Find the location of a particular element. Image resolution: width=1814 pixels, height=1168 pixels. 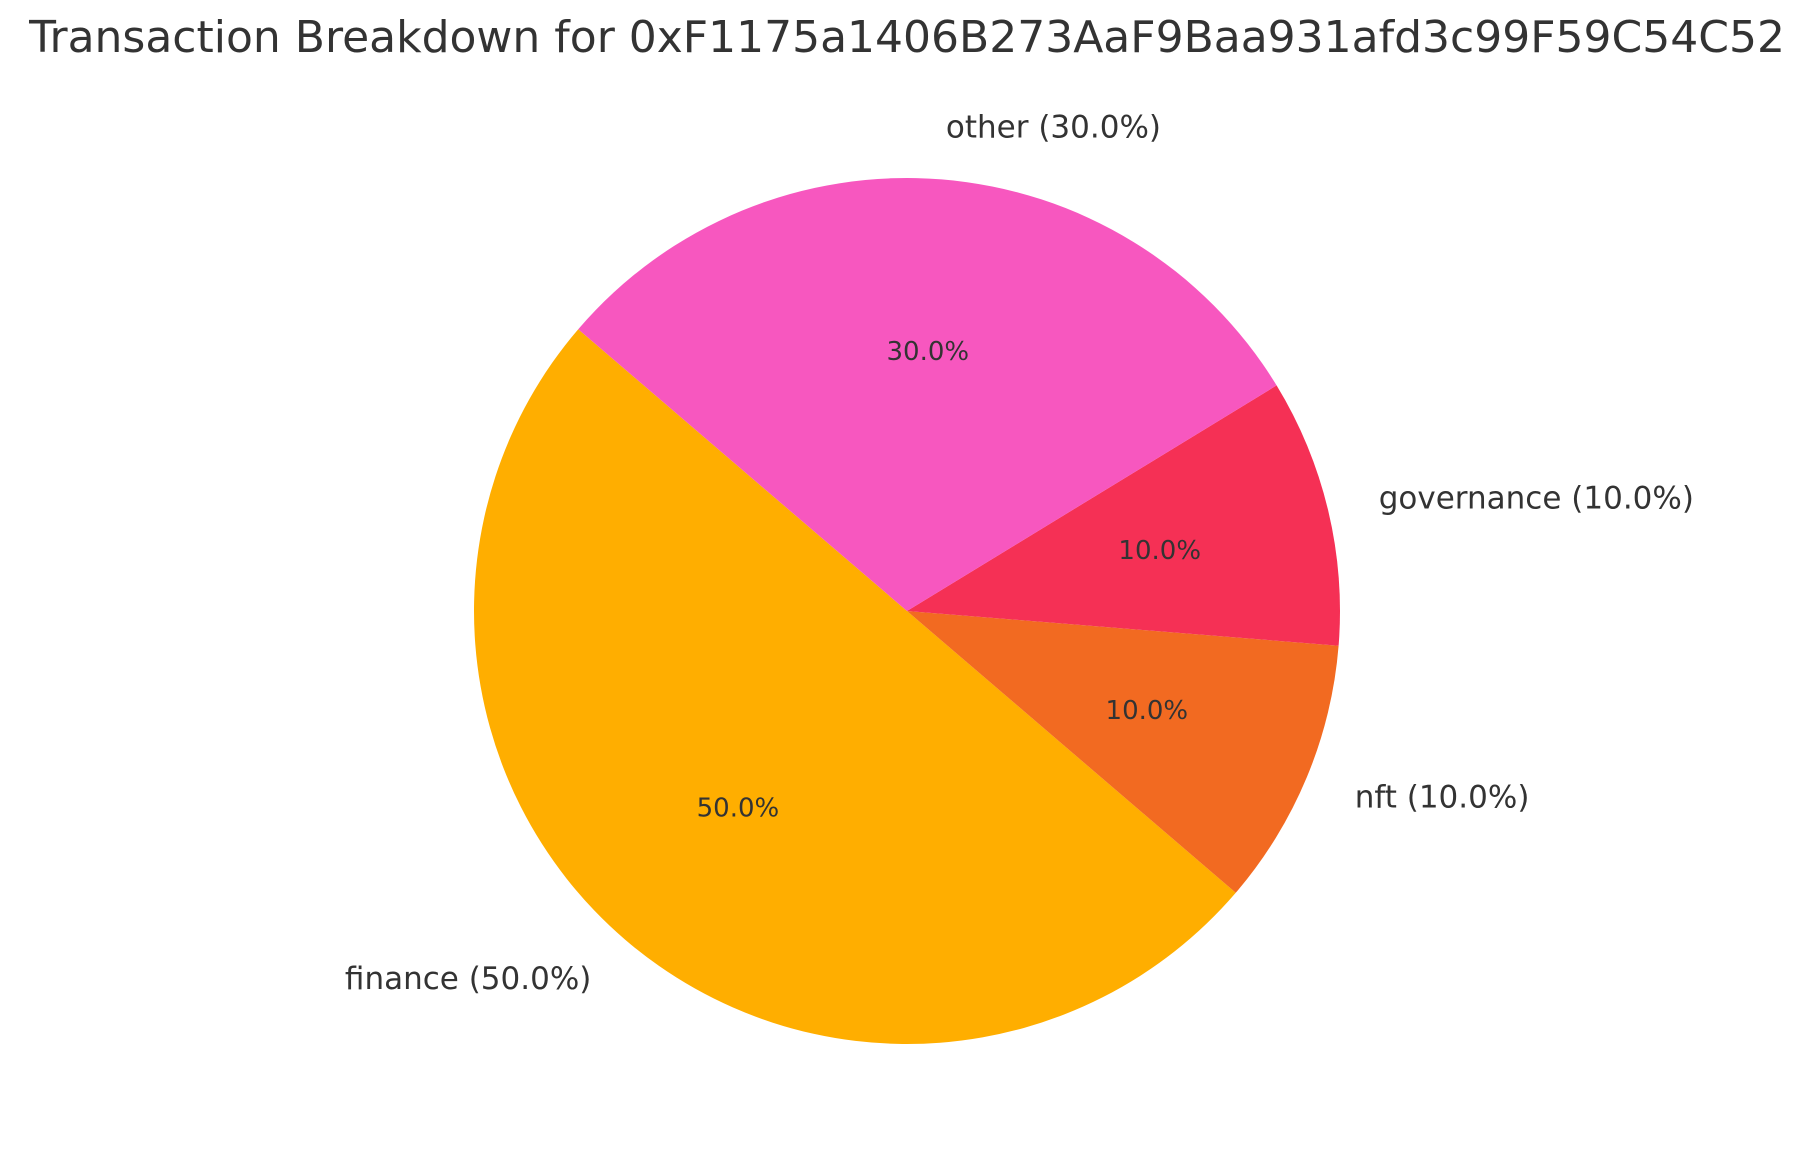

slice-percent-label: 30.0% is located at coordinates (928, 352).